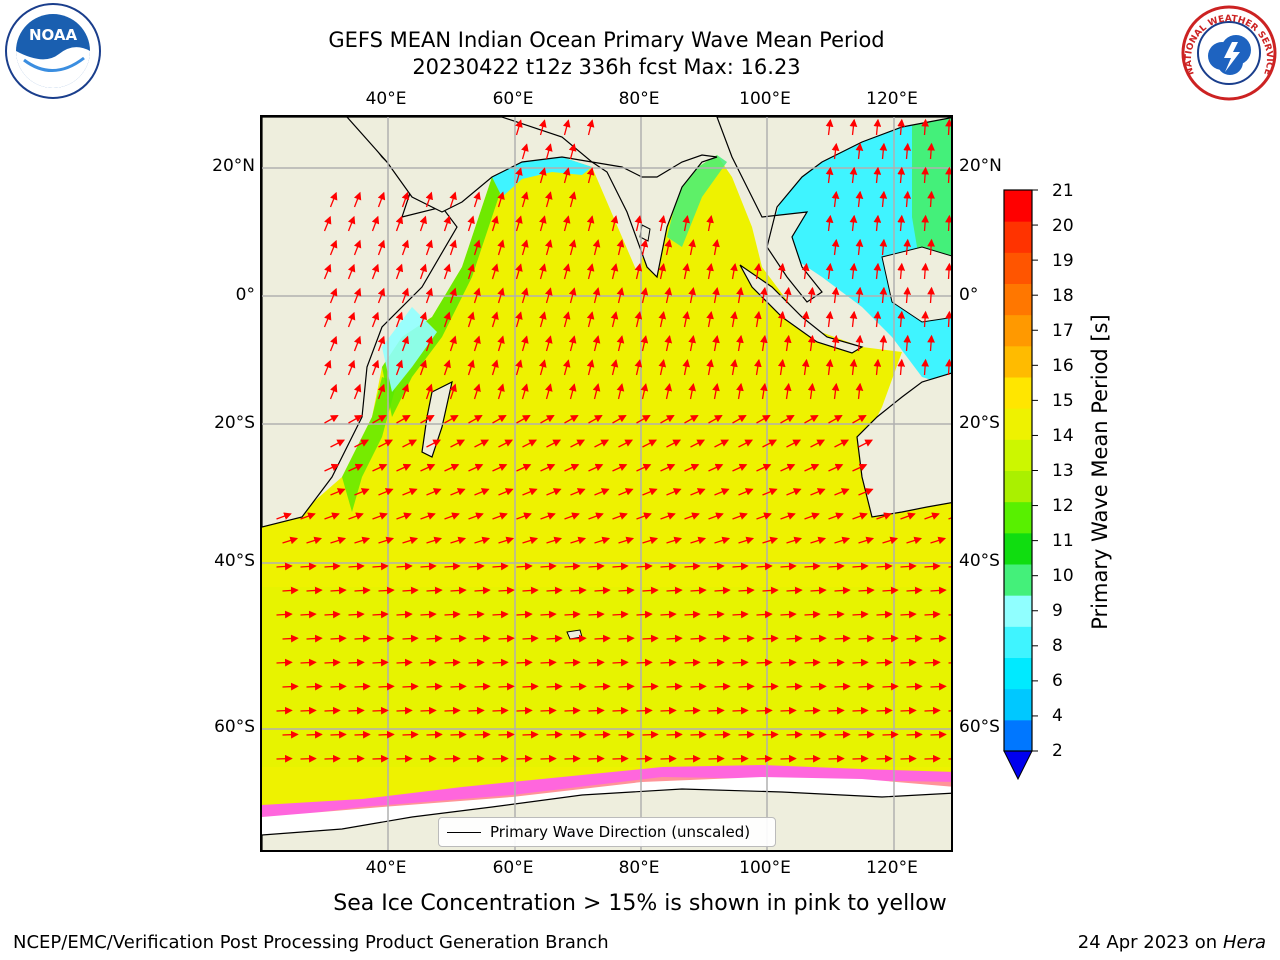 This screenshot has height=960, width=1280. I want to click on legend-label: Primary Wave Direction (unscaled), so click(620, 832).